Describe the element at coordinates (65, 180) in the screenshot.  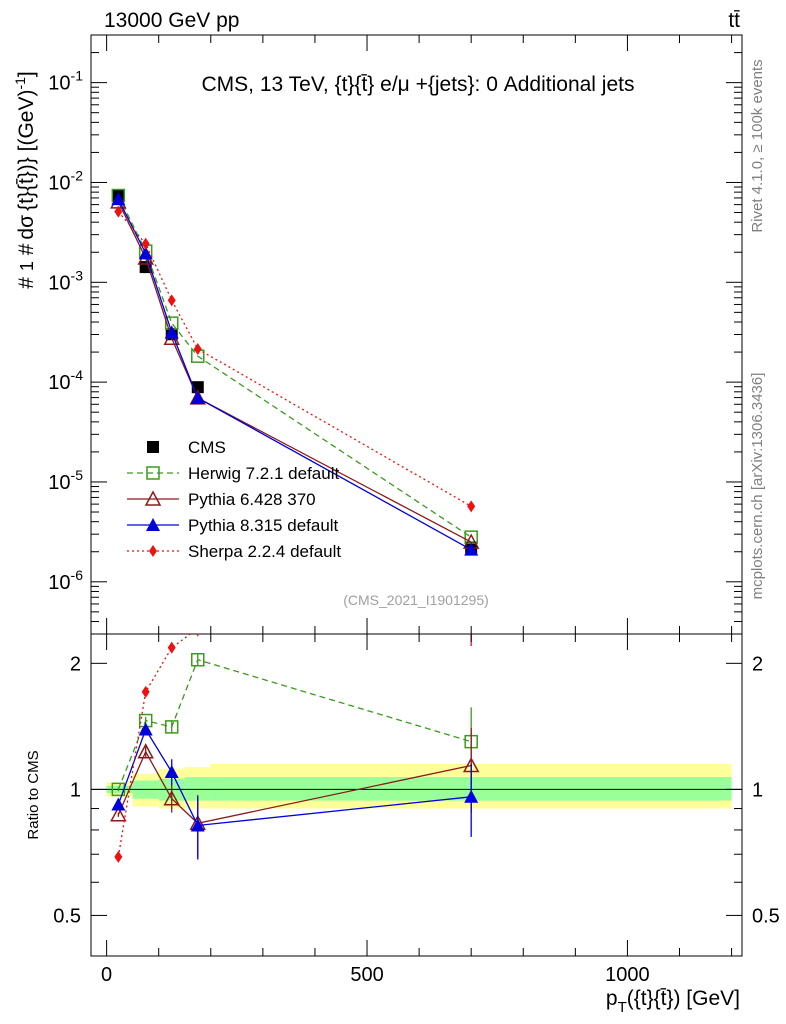
I see `main-y-tick-label: 10⁻²` at that location.